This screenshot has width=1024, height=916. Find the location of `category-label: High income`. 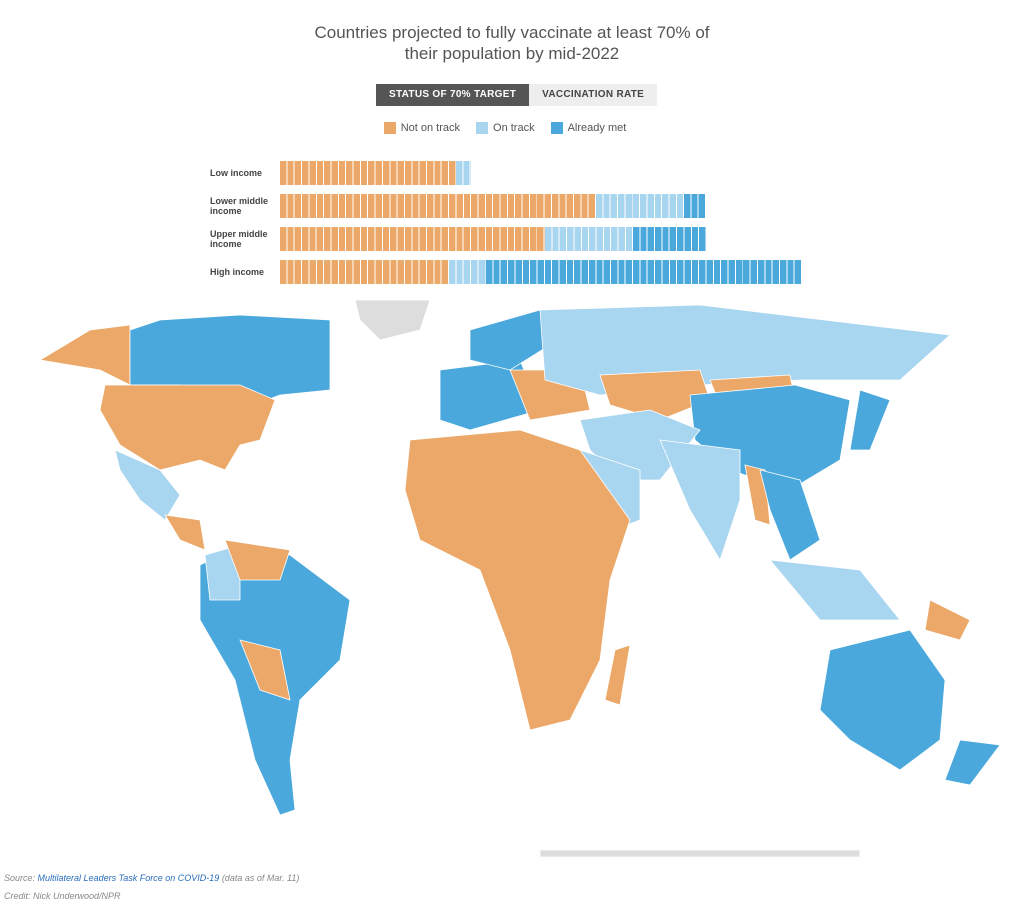

category-label: High income is located at coordinates (237, 272).